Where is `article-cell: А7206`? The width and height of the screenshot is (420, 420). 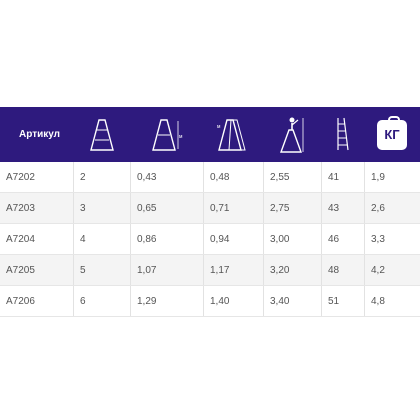 article-cell: А7206 is located at coordinates (20, 301).